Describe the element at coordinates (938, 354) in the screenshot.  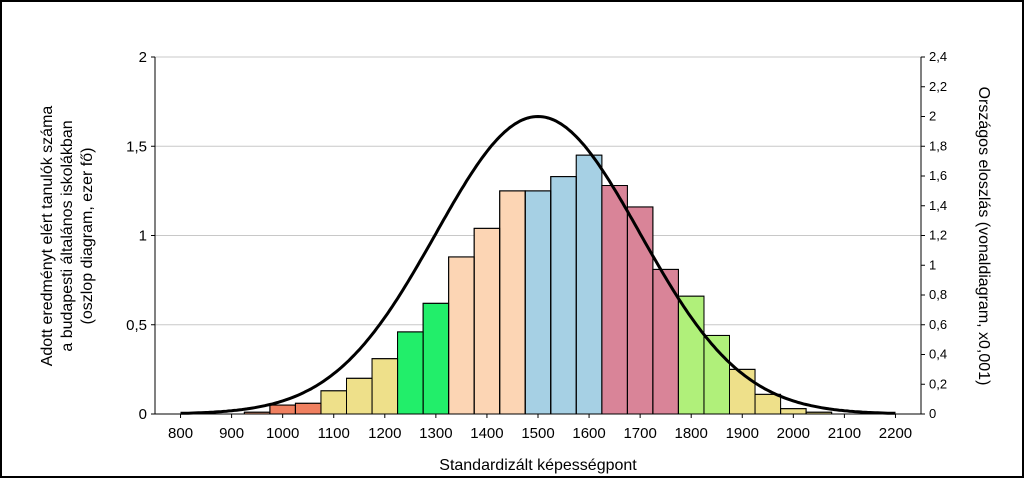
I see `y-right-tick-label-2: 0,4` at that location.